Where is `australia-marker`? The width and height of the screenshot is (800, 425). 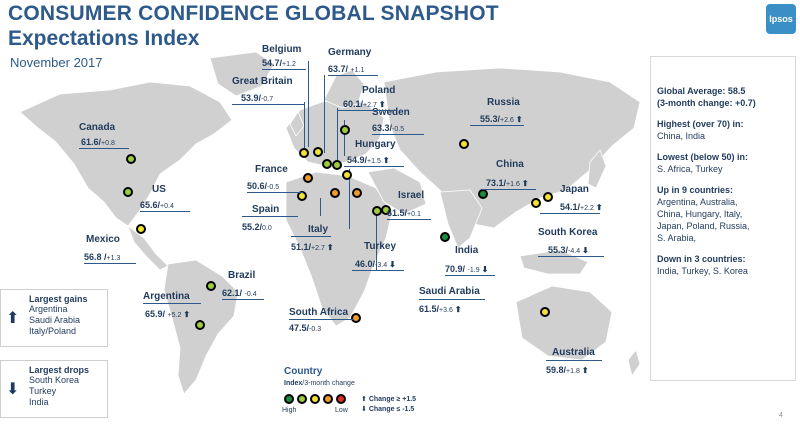 australia-marker is located at coordinates (545, 312).